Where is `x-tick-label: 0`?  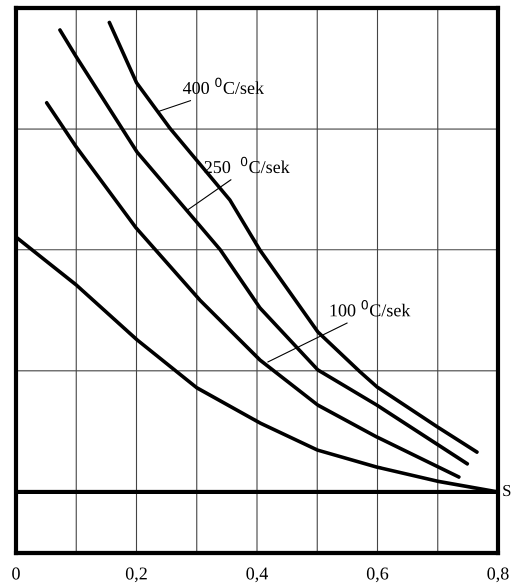
x-tick-label: 0 is located at coordinates (16, 573).